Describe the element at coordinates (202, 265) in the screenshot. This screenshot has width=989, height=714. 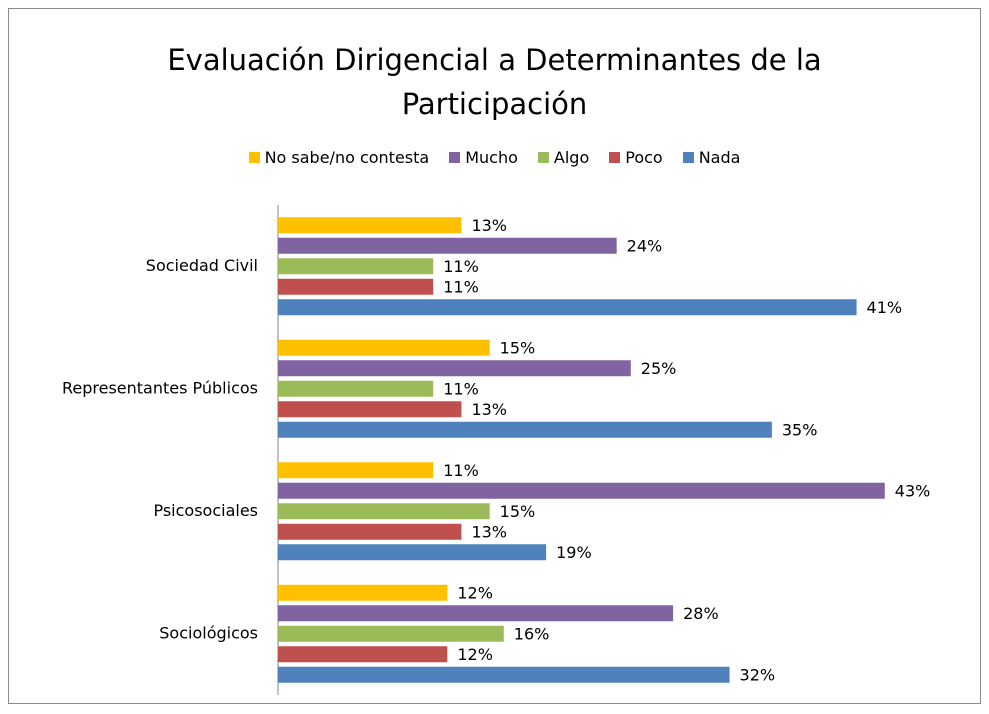
I see `y-tick-label: Sociedad Civil` at that location.